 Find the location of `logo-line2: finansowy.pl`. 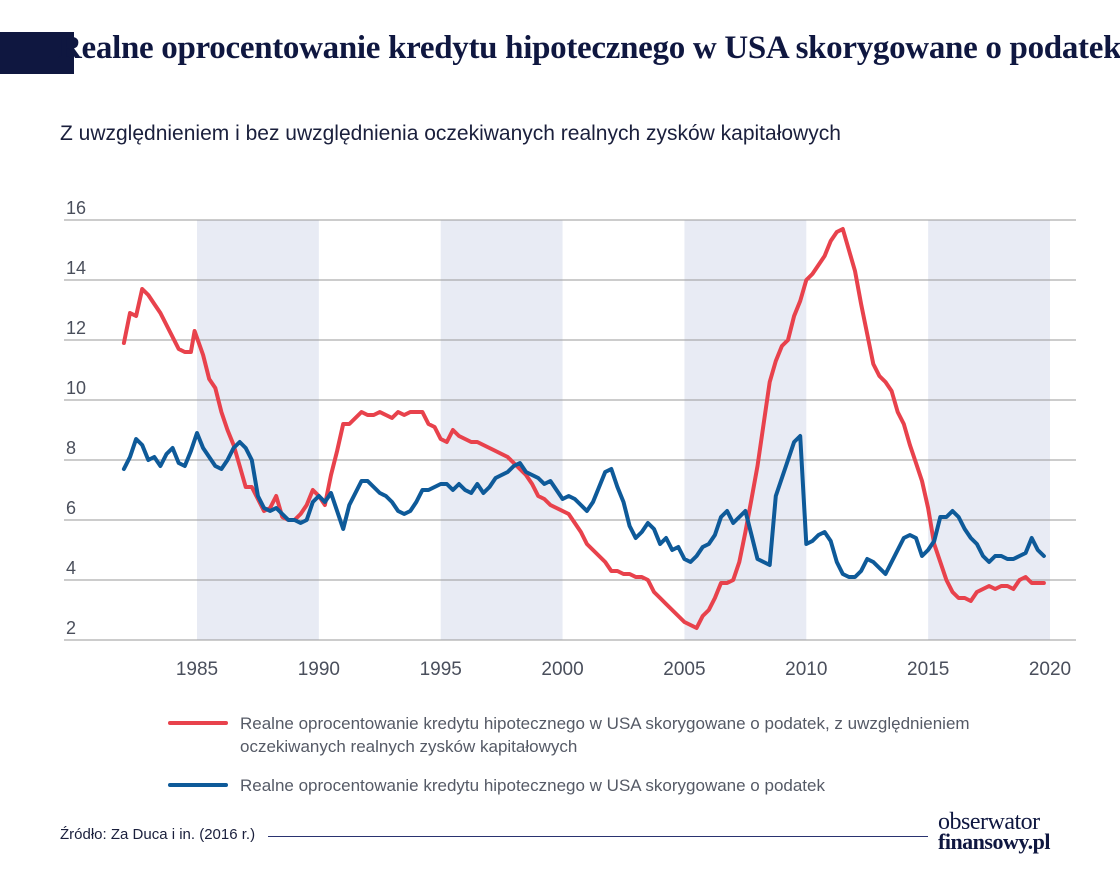

logo-line2: finansowy.pl is located at coordinates (994, 841).